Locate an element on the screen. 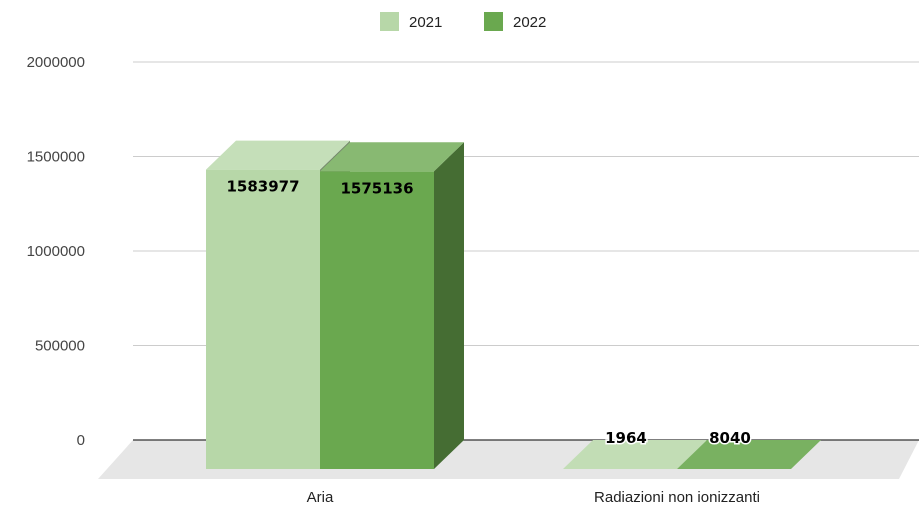 This screenshot has height=507, width=919. x-tick-label: Radiazioni non ionizzanti is located at coordinates (677, 497).